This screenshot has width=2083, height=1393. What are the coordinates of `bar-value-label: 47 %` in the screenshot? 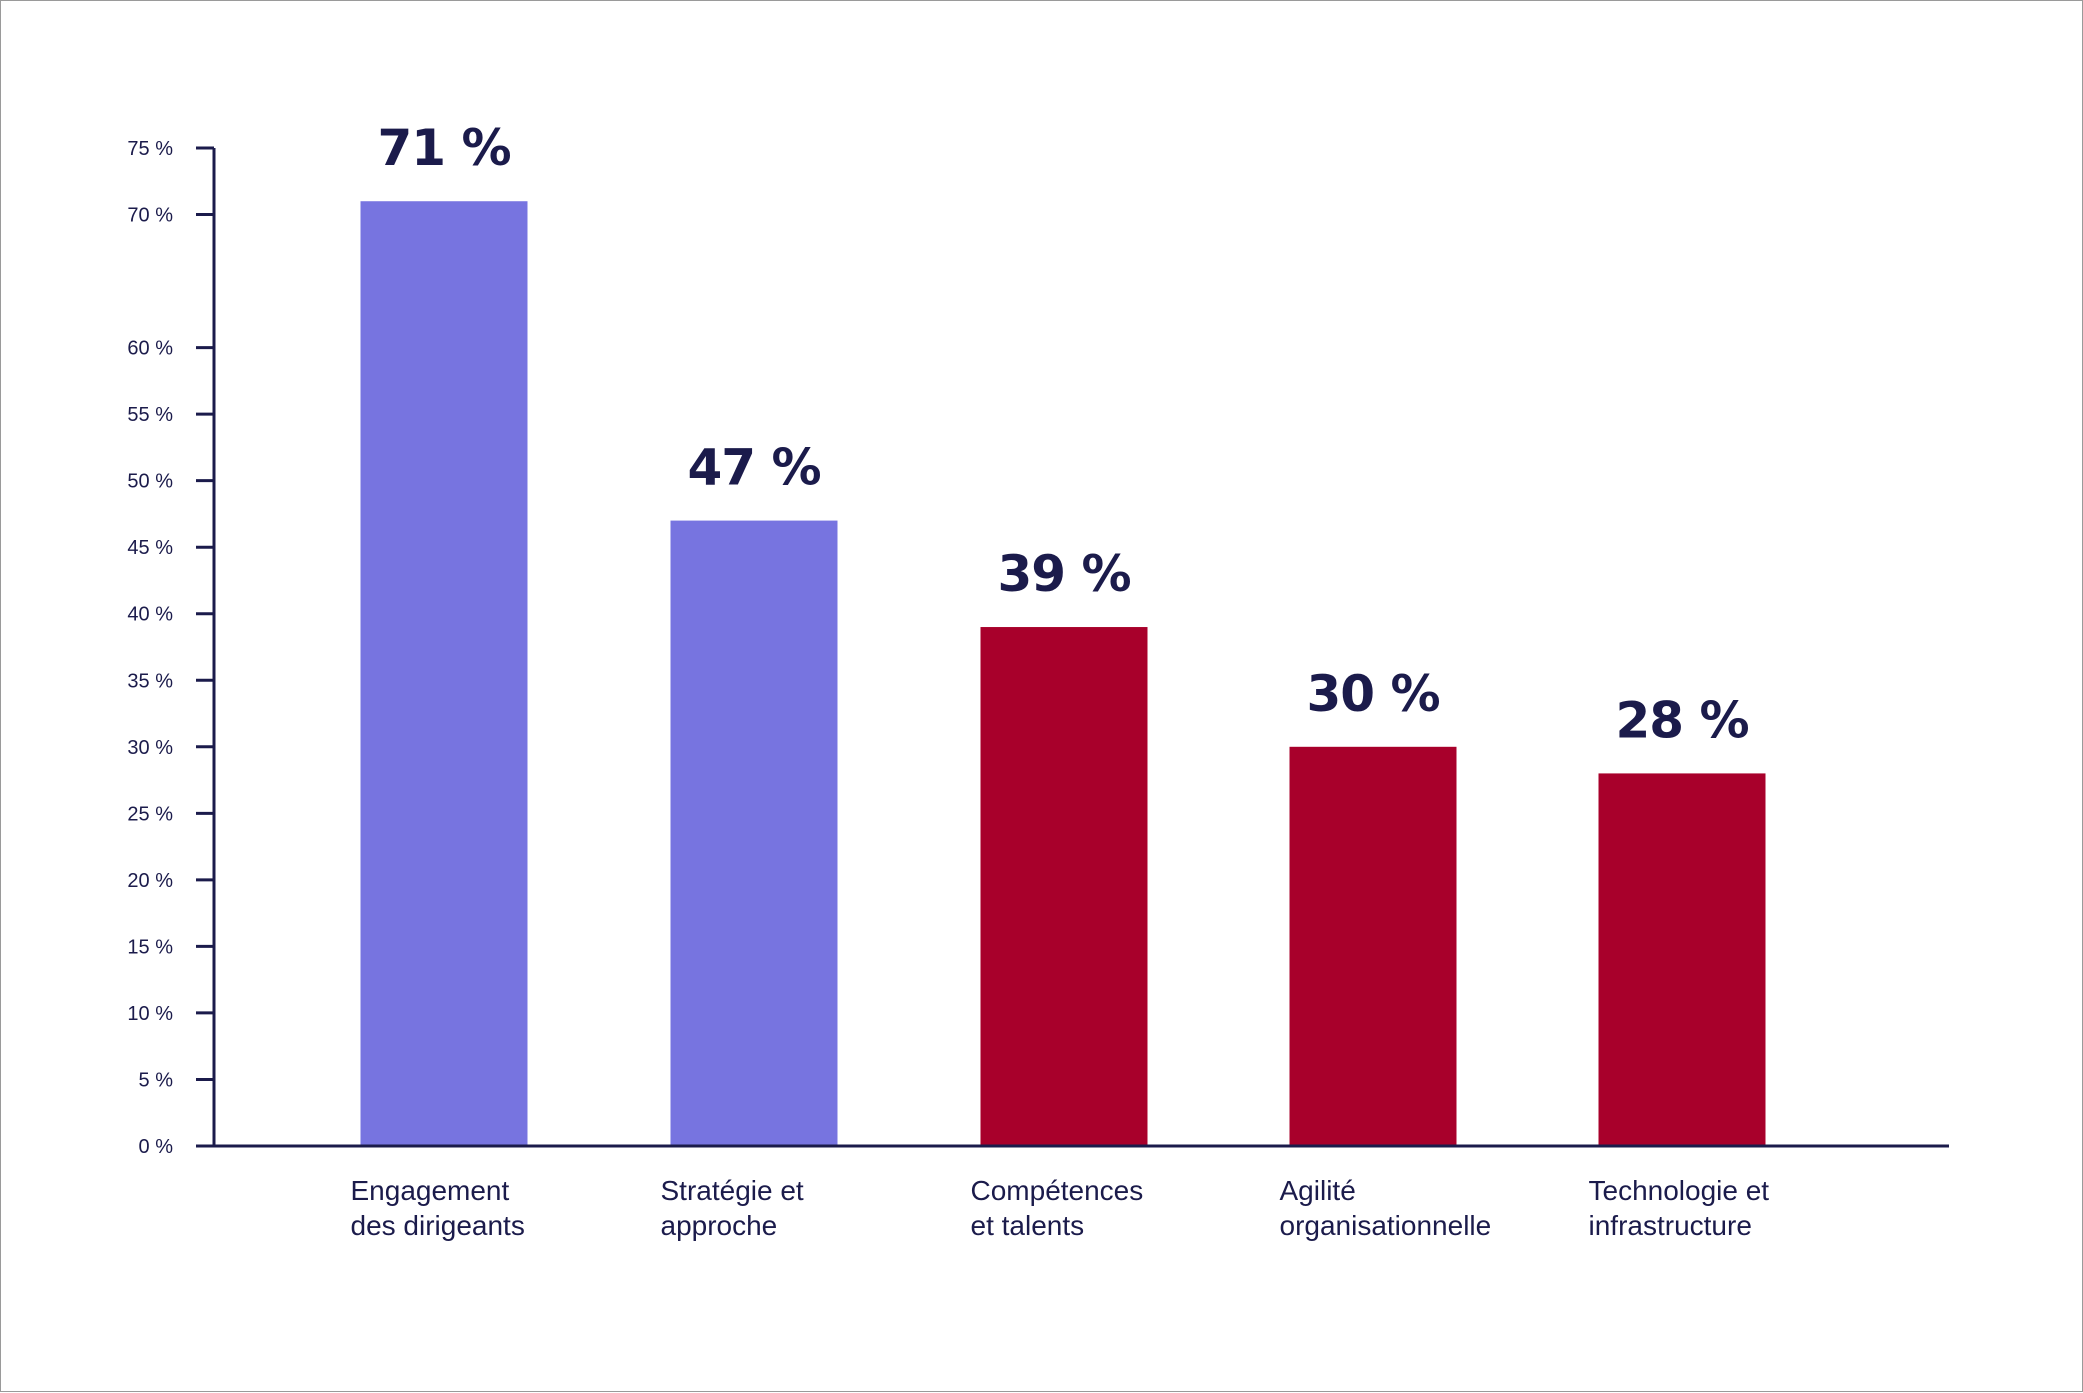 It's located at (753, 468).